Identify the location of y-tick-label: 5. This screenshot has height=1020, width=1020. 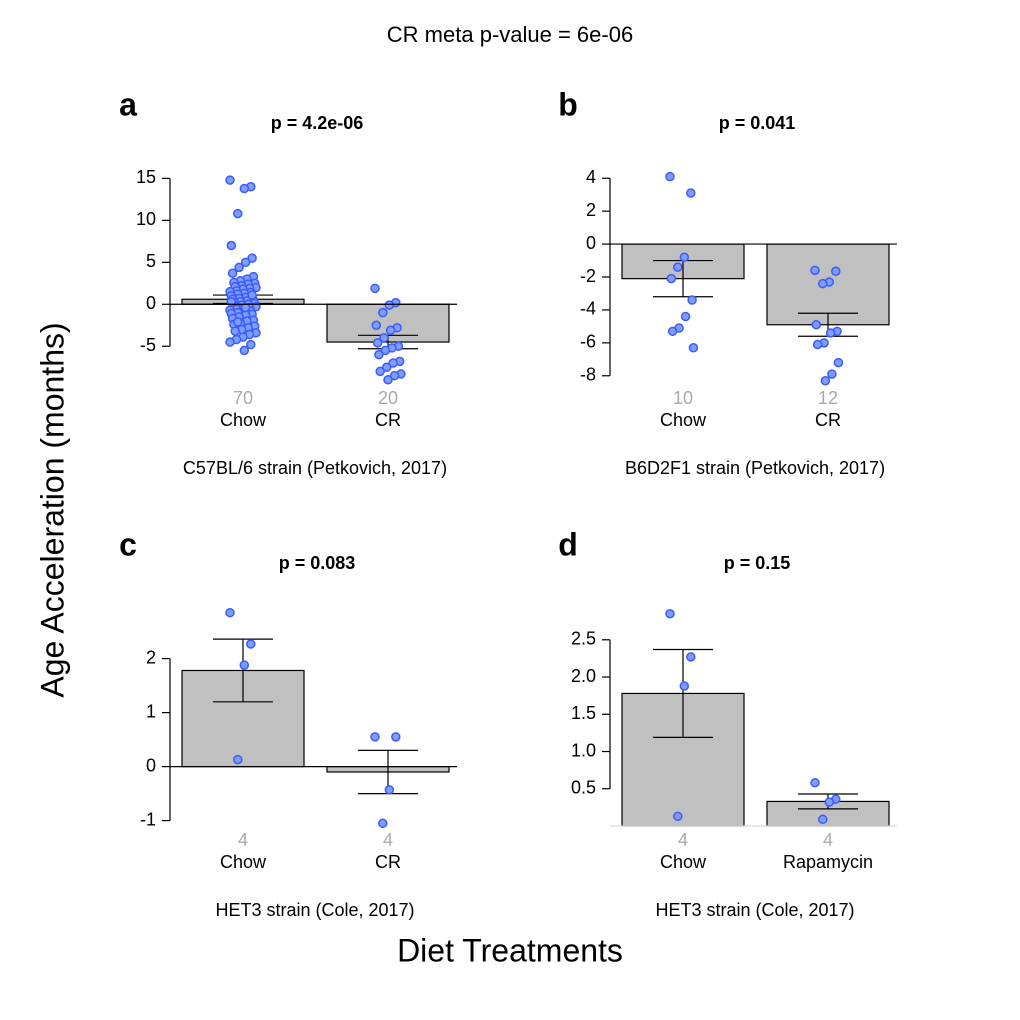
(151, 261).